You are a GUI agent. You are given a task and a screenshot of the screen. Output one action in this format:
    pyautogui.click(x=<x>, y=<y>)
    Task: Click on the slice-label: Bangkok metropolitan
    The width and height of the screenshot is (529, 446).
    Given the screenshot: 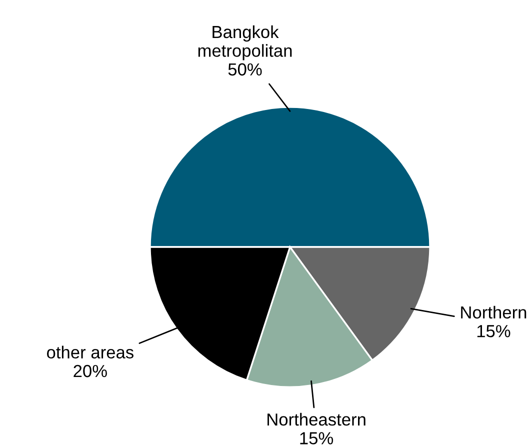 What is the action you would take?
    pyautogui.click(x=245, y=42)
    